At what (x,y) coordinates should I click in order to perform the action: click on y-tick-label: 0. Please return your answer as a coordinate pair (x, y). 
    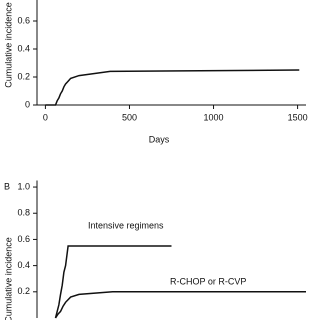
    Looking at the image, I should click on (27, 104).